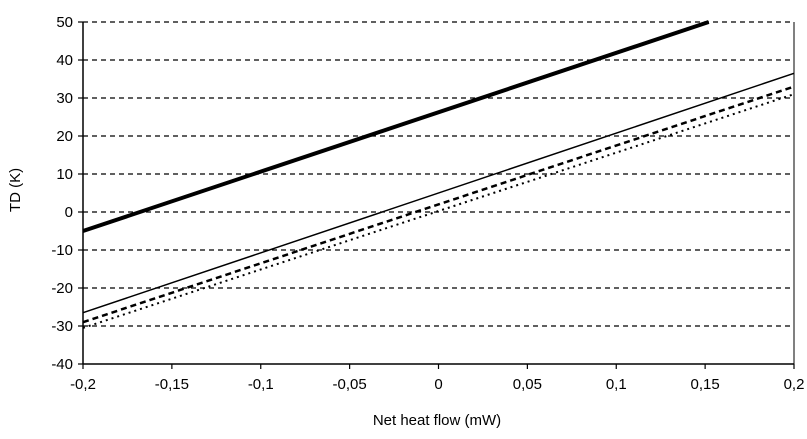 The image size is (807, 439). I want to click on x-tick-label-5: 0,05, so click(527, 384).